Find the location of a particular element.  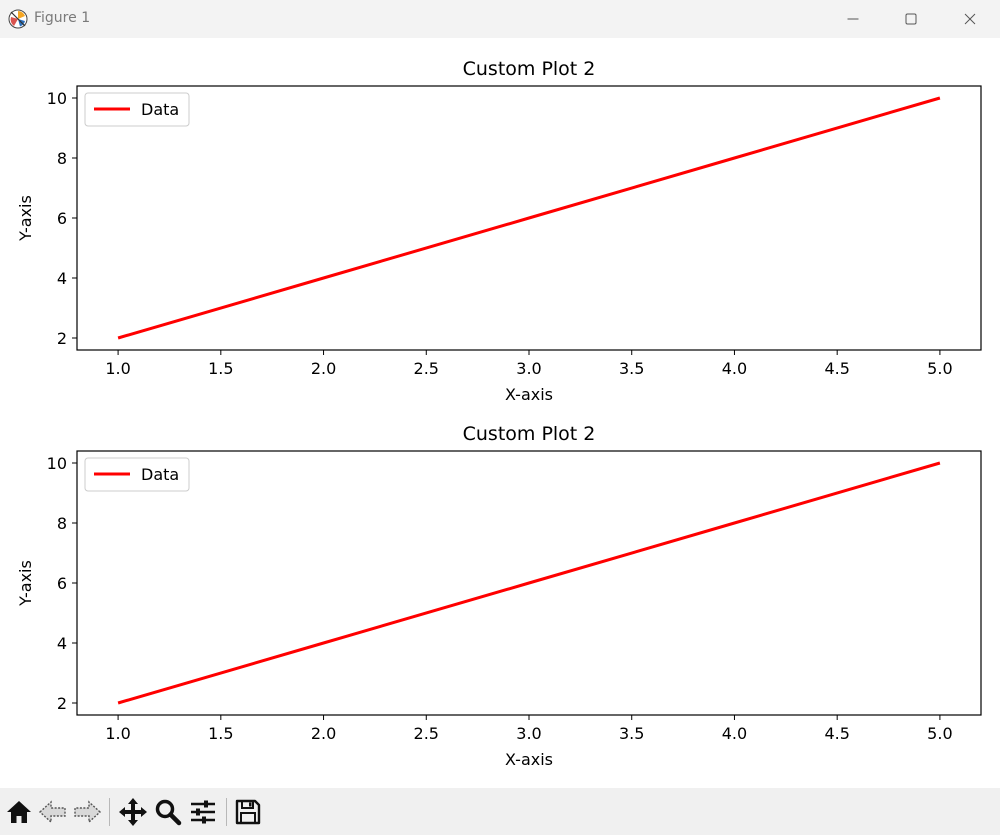

maximize-button is located at coordinates (911, 19).